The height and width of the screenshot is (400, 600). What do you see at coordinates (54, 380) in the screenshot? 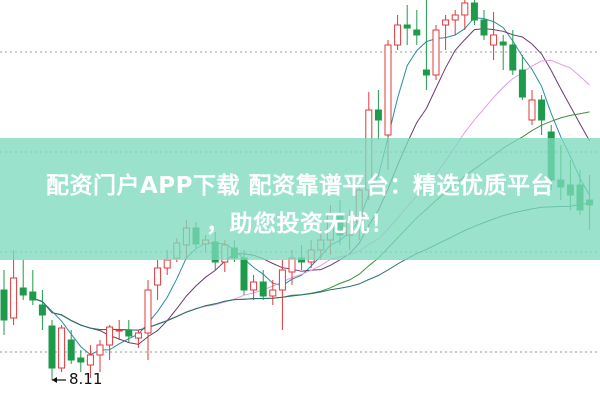
I see `low-marker-arrowhead` at bounding box center [54, 380].